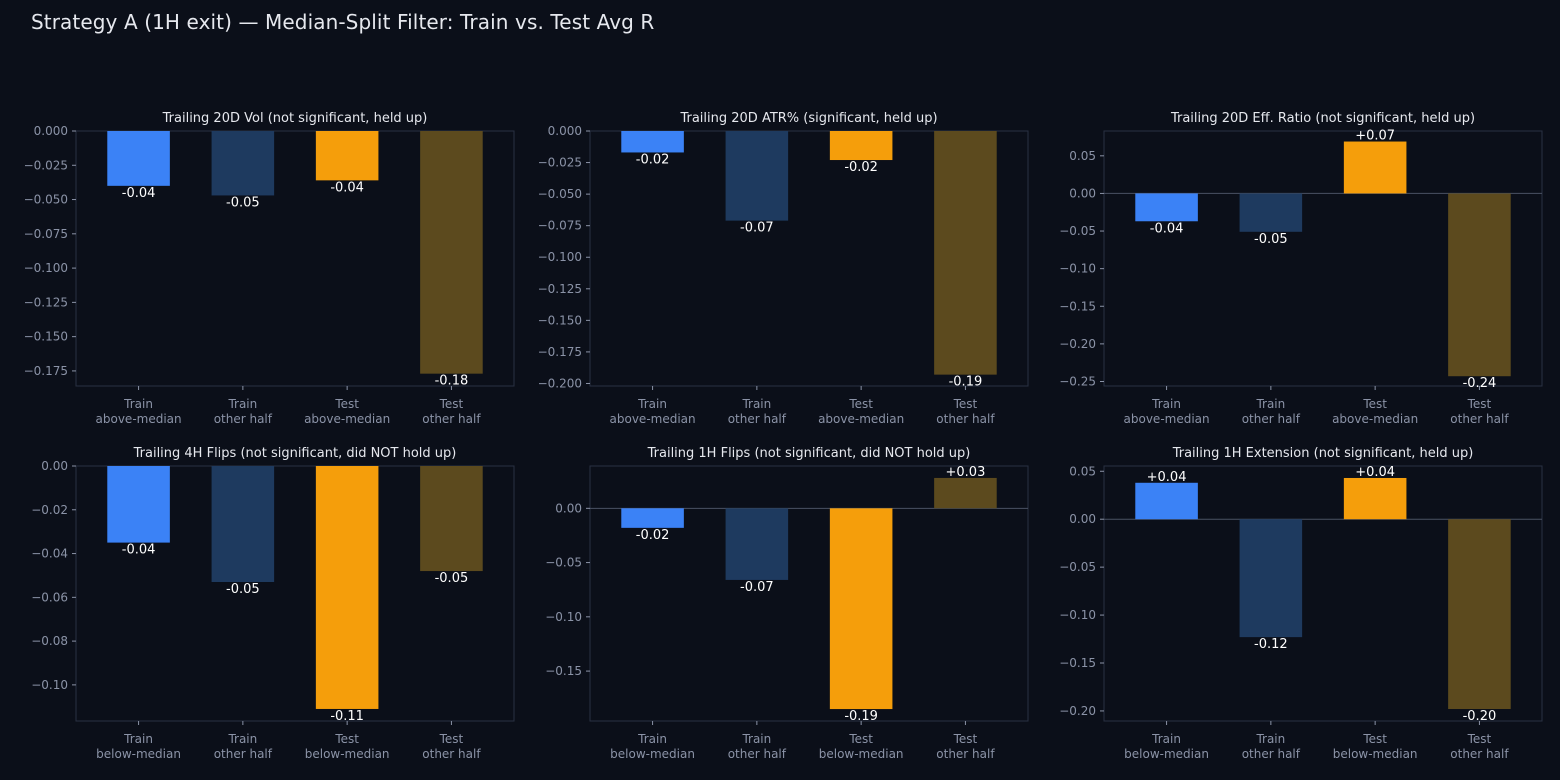 Image resolution: width=1560 pixels, height=780 pixels. I want to click on value-label: +0.03, so click(966, 472).